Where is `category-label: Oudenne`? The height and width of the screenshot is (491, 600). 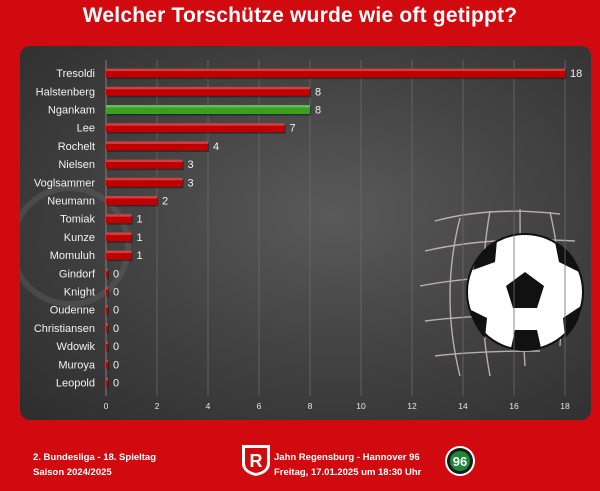
category-label: Oudenne is located at coordinates (72, 311).